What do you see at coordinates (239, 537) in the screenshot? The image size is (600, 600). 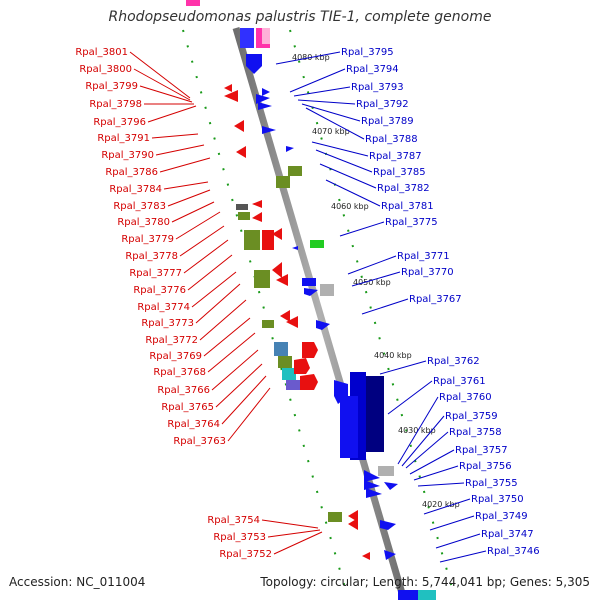 I see `gene-label: Rpal_3753` at bounding box center [239, 537].